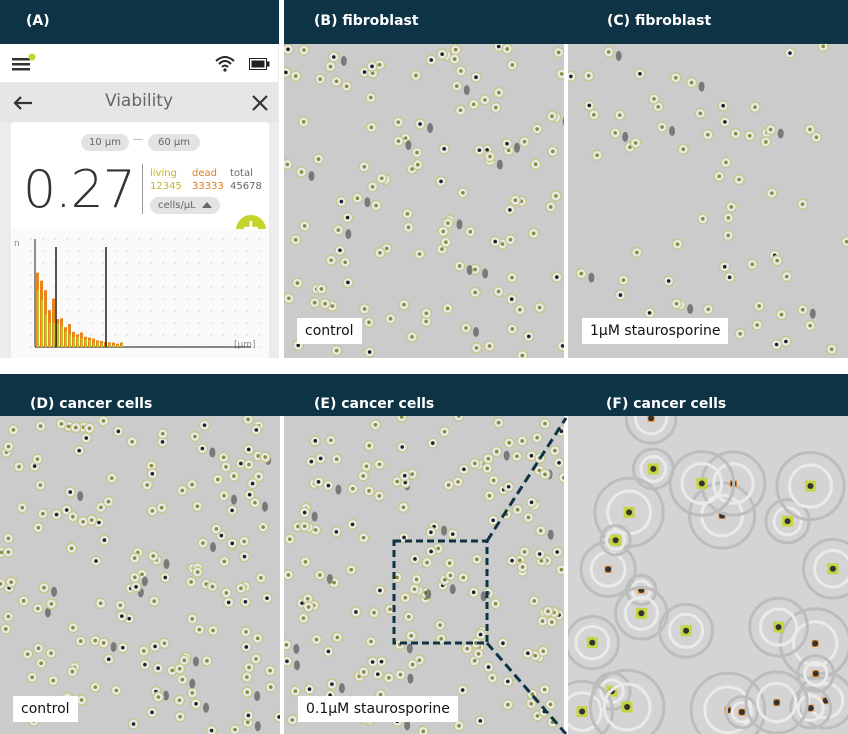  What do you see at coordinates (91, 404) in the screenshot?
I see `header-d-label: (D) cancer cells` at bounding box center [91, 404].